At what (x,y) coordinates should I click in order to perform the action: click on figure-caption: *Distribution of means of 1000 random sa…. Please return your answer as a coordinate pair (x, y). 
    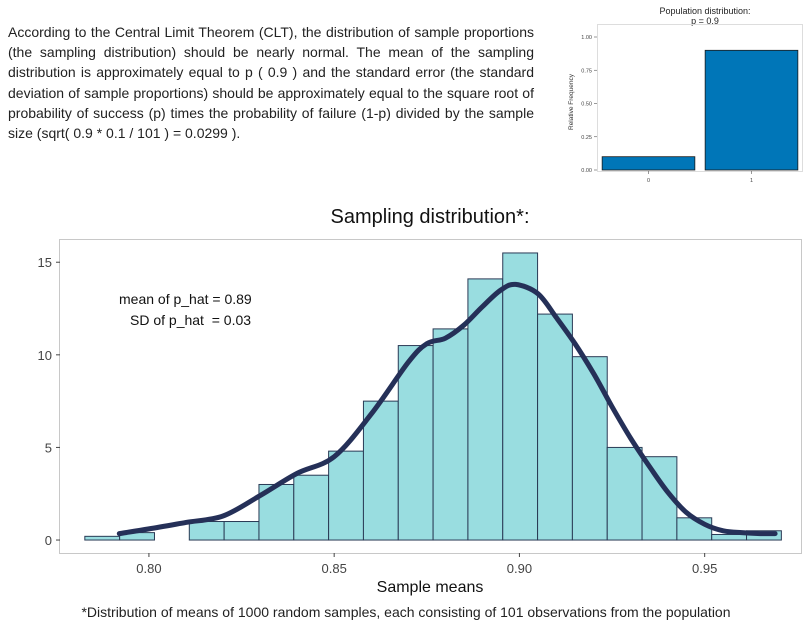
    Looking at the image, I should click on (406, 612).